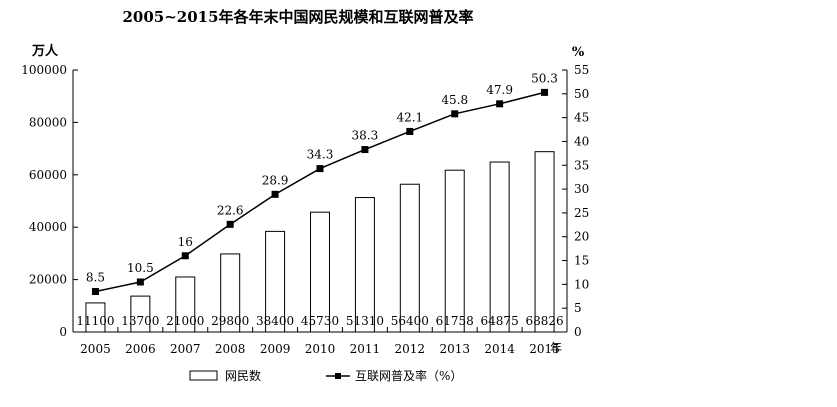  Describe the element at coordinates (230, 321) in the screenshot. I see `bar-value-label: 29800` at that location.